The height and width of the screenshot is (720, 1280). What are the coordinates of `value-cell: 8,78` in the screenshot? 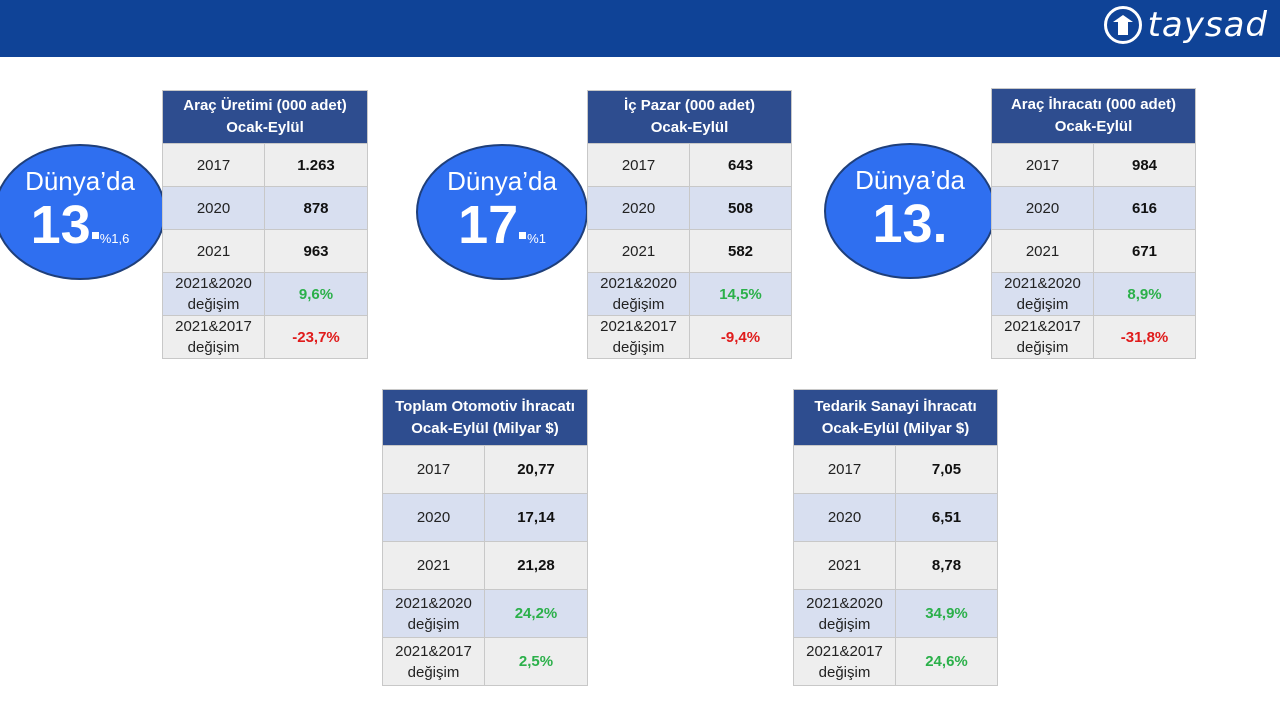 It's located at (946, 565).